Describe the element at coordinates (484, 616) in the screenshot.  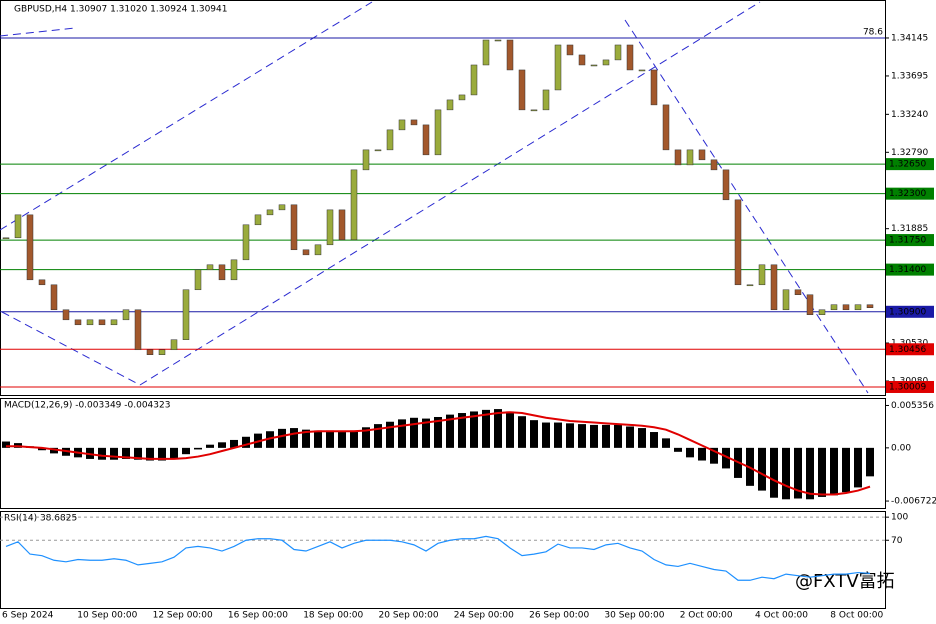
I see `x-tick-label: 24 Sep 00:00` at that location.